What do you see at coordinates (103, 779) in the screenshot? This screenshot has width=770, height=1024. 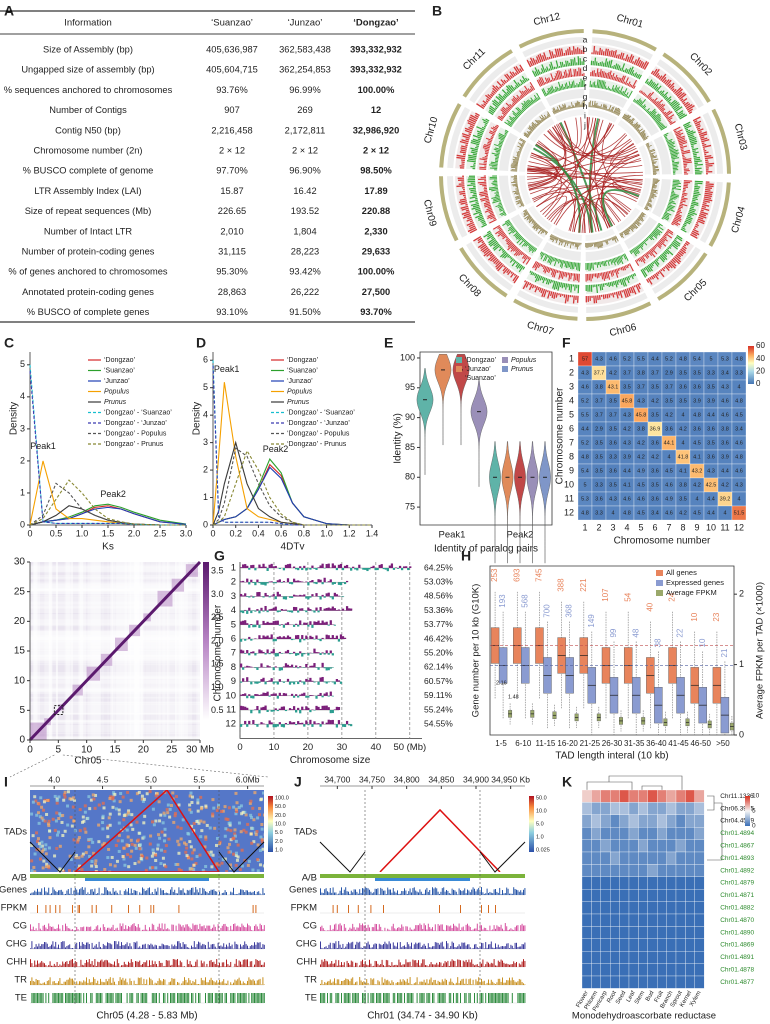 I see `scale-label: 4.5` at bounding box center [103, 779].